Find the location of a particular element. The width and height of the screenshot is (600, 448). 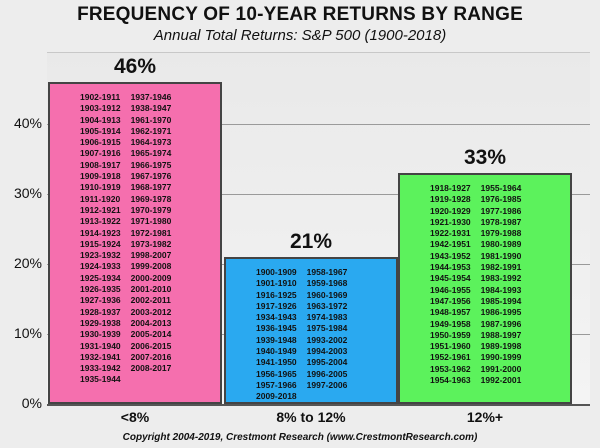

period-item: 1987-1996 is located at coordinates (501, 323).